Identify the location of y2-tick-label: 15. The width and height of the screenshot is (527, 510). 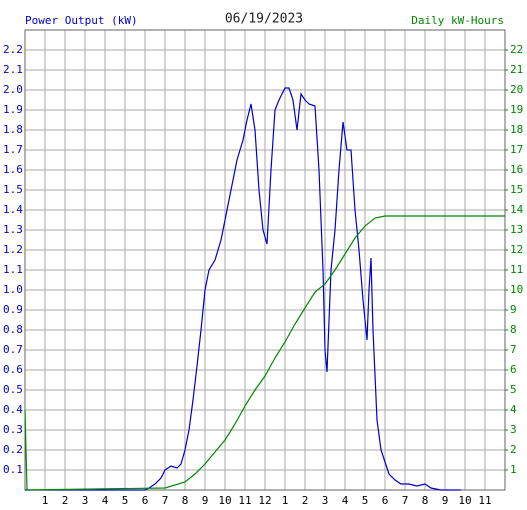
(516, 189).